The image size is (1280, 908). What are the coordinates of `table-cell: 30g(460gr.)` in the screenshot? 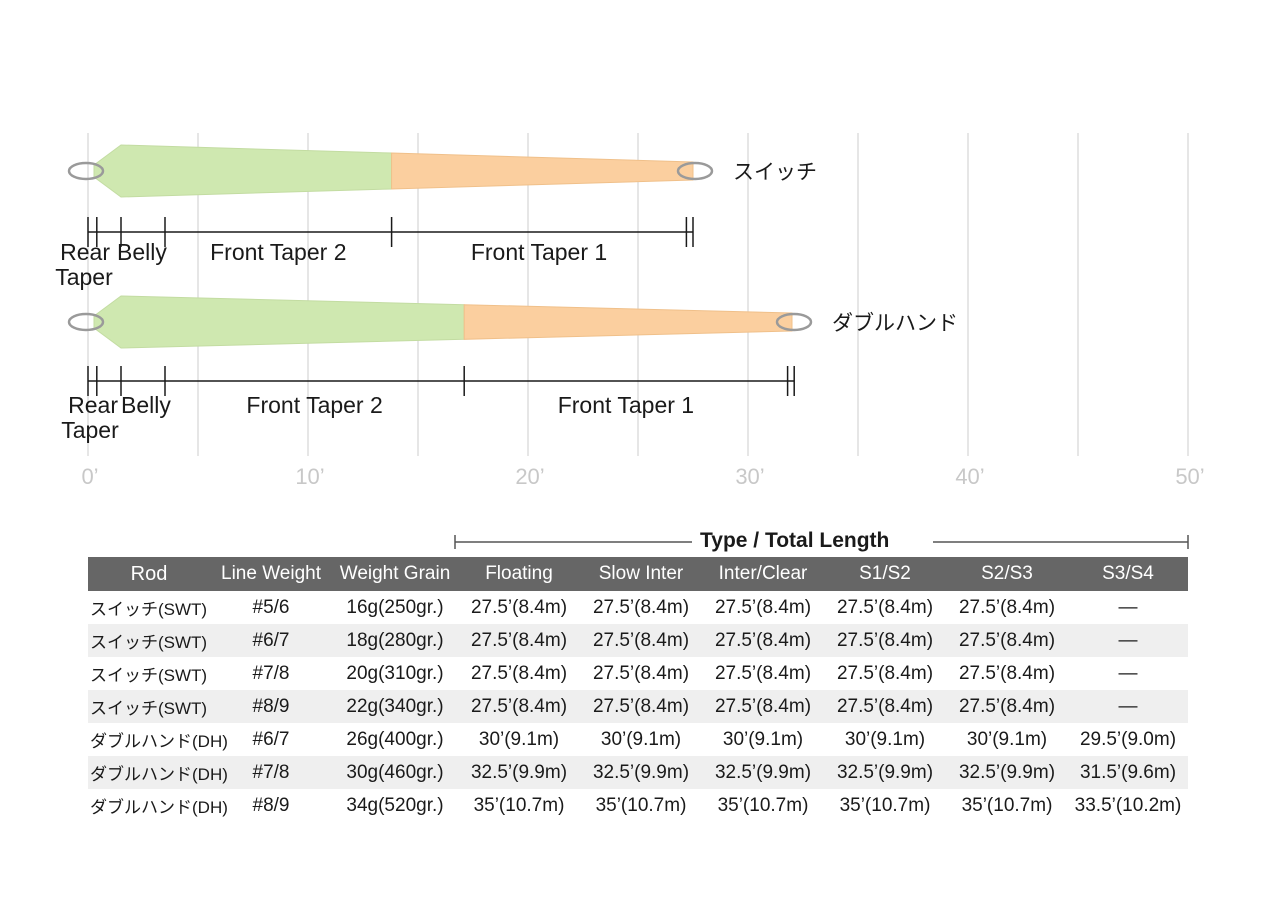 It's located at (395, 772).